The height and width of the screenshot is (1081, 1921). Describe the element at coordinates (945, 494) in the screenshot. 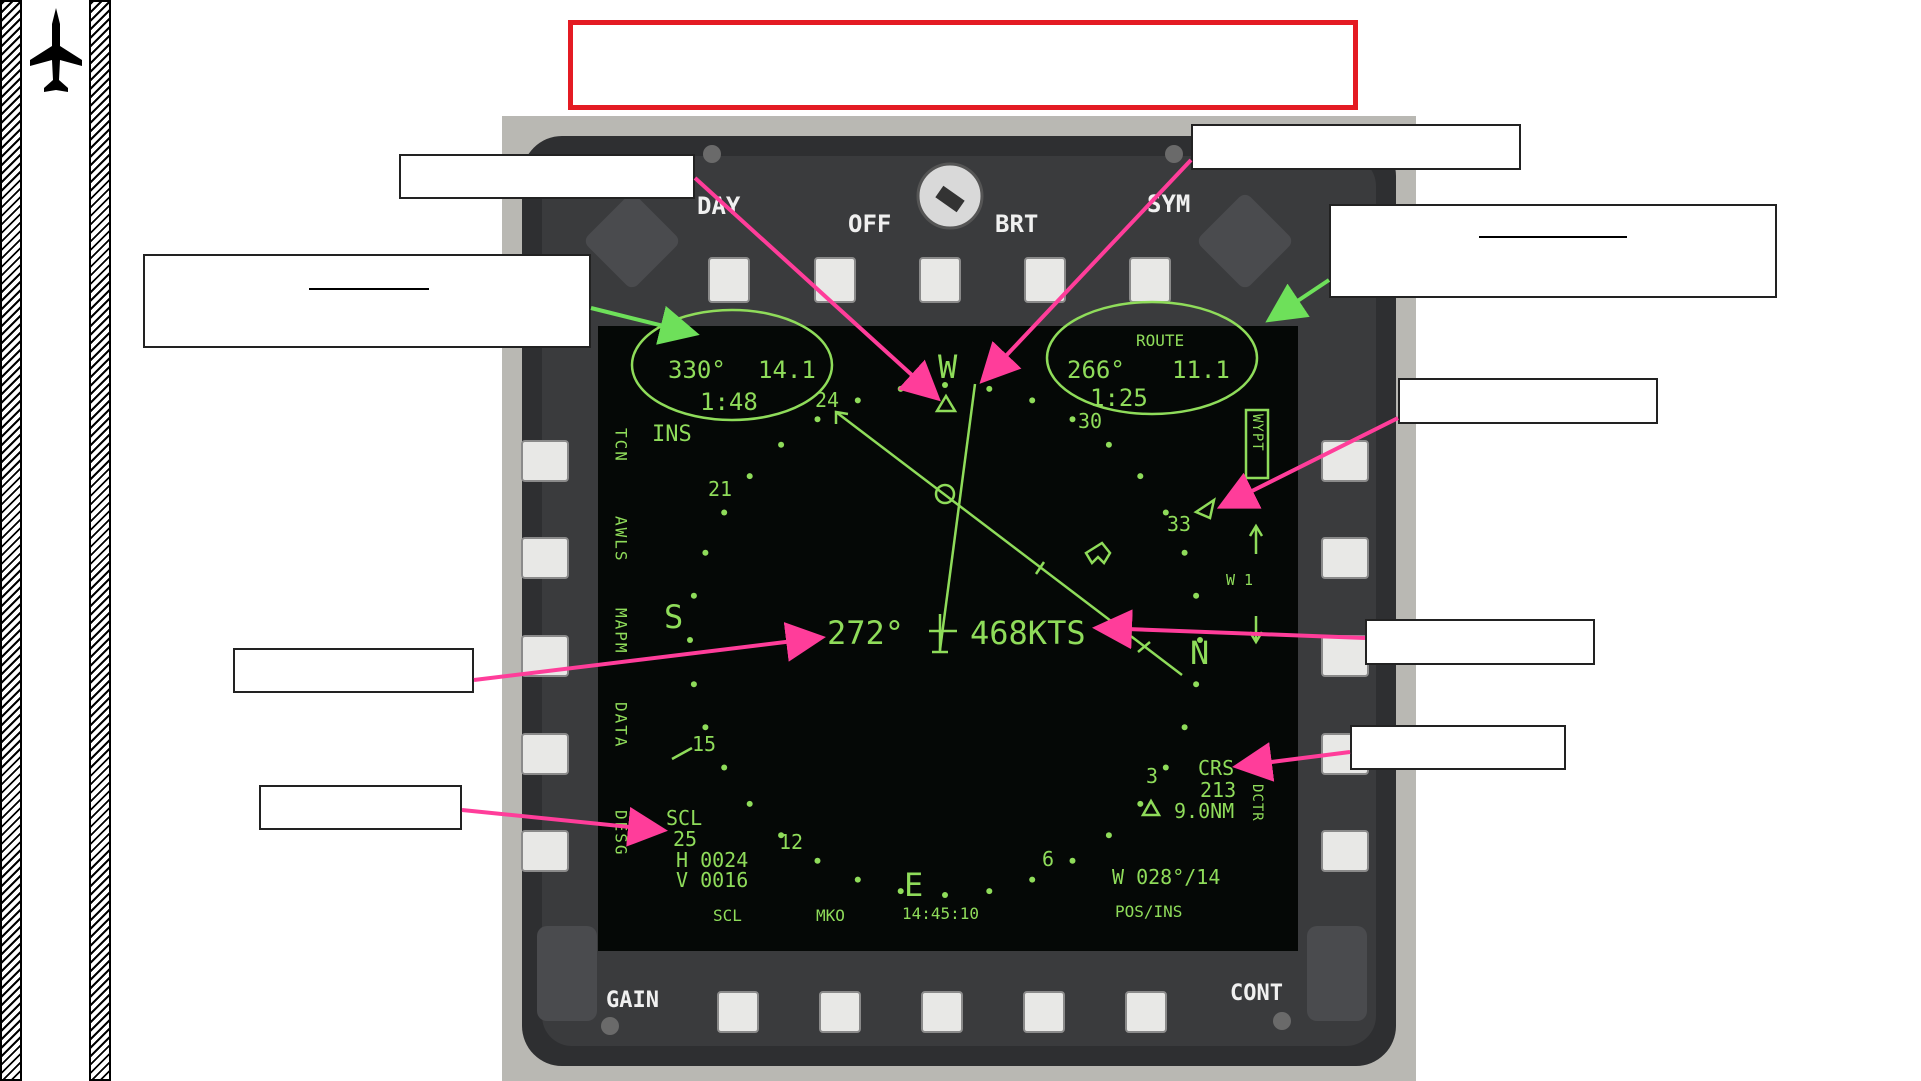

I see `aircraft-position` at that location.